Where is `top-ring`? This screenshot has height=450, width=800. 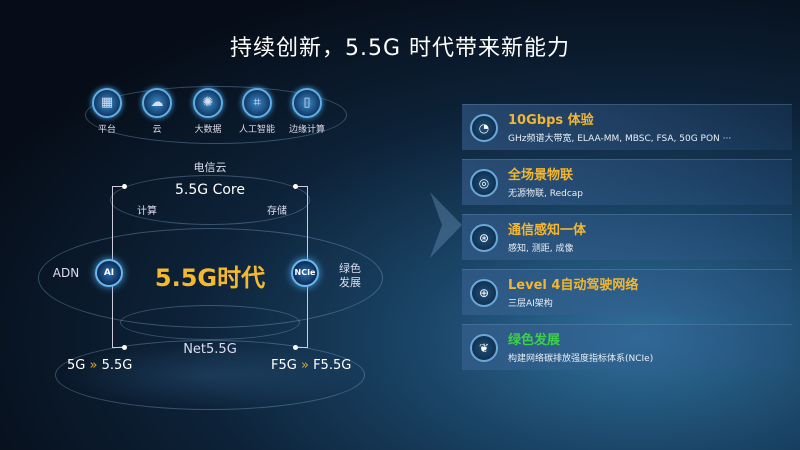 top-ring is located at coordinates (216, 115).